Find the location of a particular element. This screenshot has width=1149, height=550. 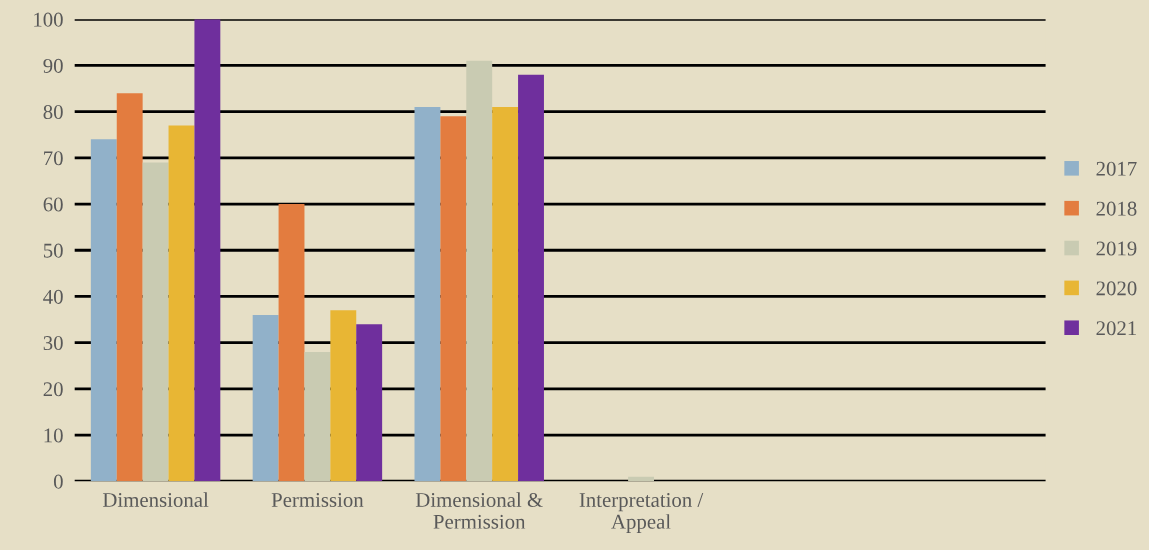

legend-label: 2021 is located at coordinates (1116, 328).